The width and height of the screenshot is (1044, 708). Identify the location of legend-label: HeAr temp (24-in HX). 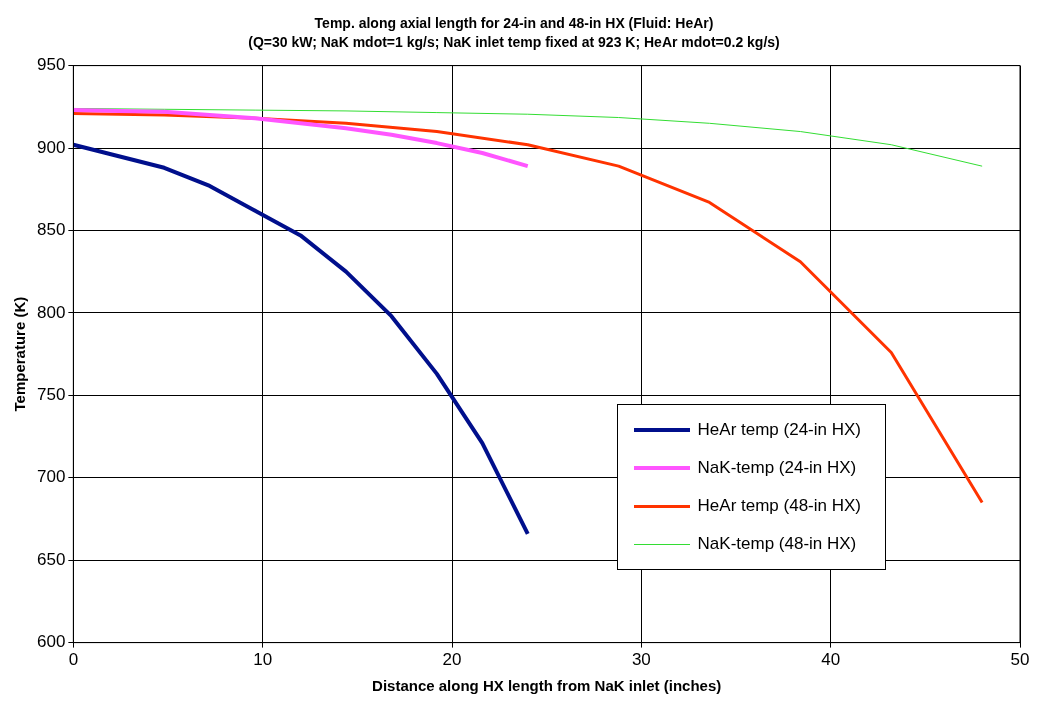
(779, 430).